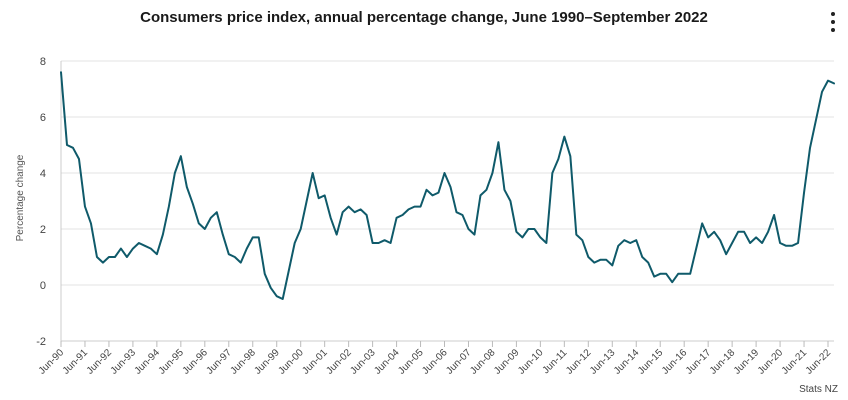 The height and width of the screenshot is (400, 848). What do you see at coordinates (52, 362) in the screenshot?
I see `x-tick-label: Jun-90` at bounding box center [52, 362].